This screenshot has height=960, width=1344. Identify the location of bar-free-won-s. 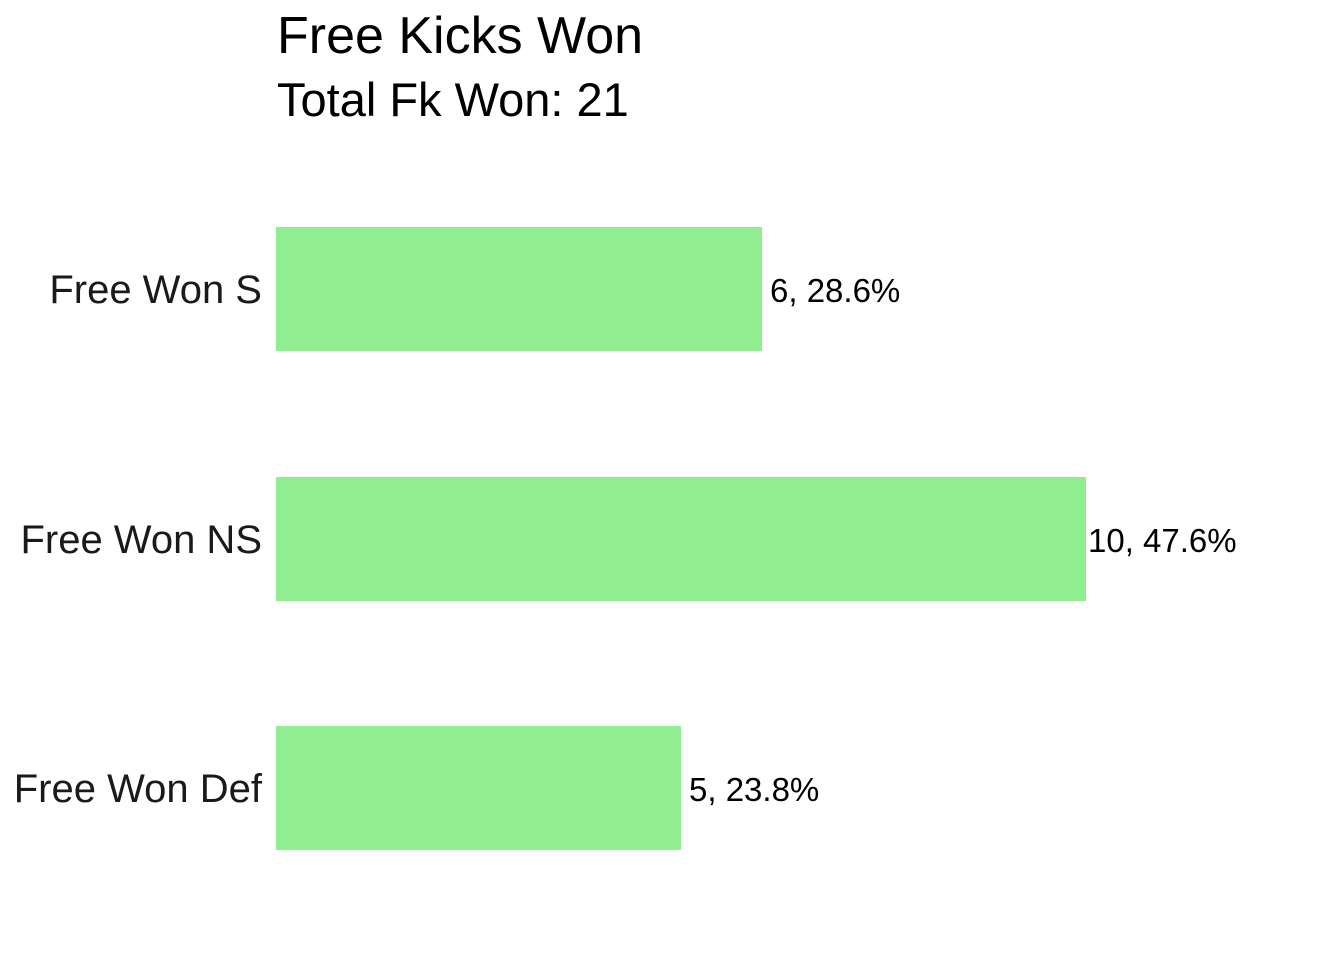
(519, 289).